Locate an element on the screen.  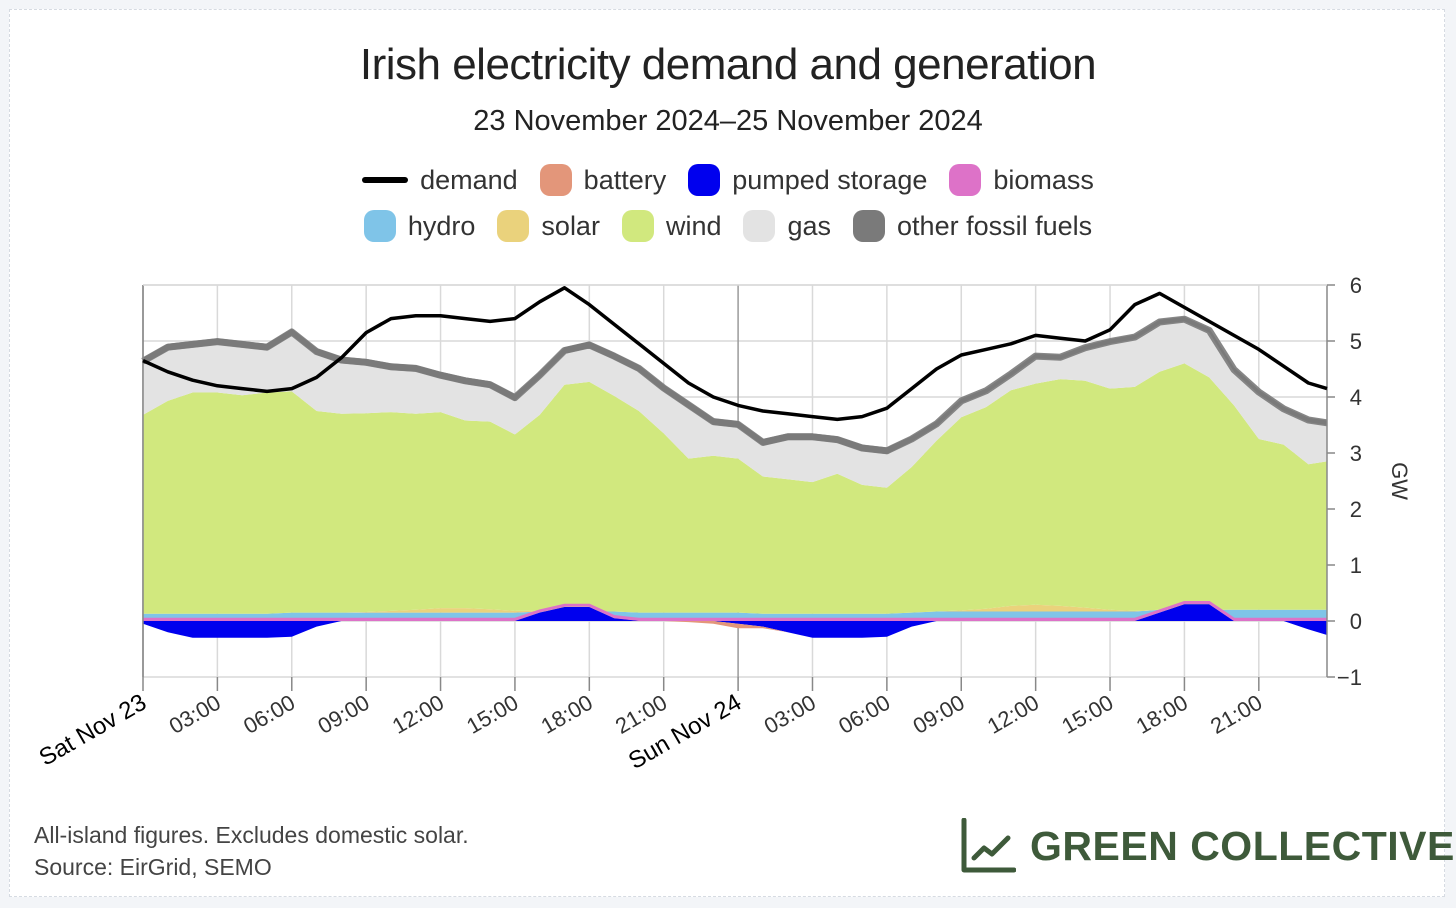
legend-label: biomass is located at coordinates (1043, 179).